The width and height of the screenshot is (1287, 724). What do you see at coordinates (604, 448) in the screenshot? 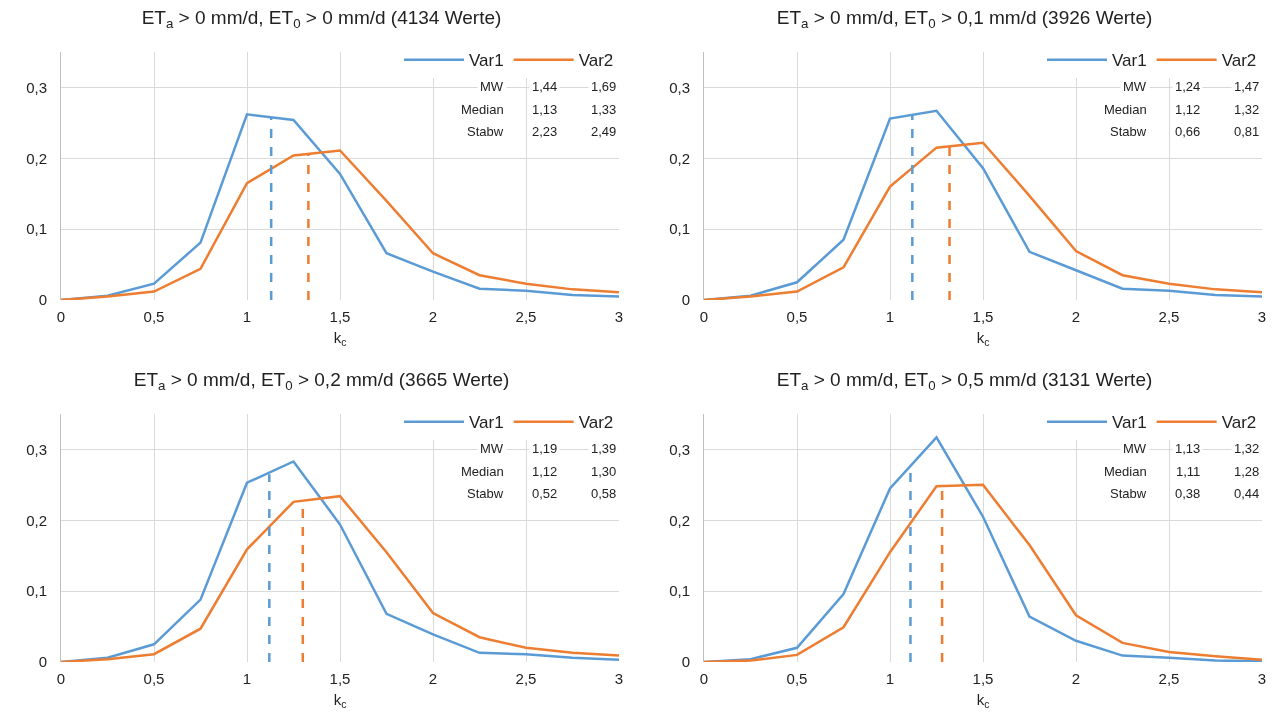
I see `annotation: 1,39` at bounding box center [604, 448].